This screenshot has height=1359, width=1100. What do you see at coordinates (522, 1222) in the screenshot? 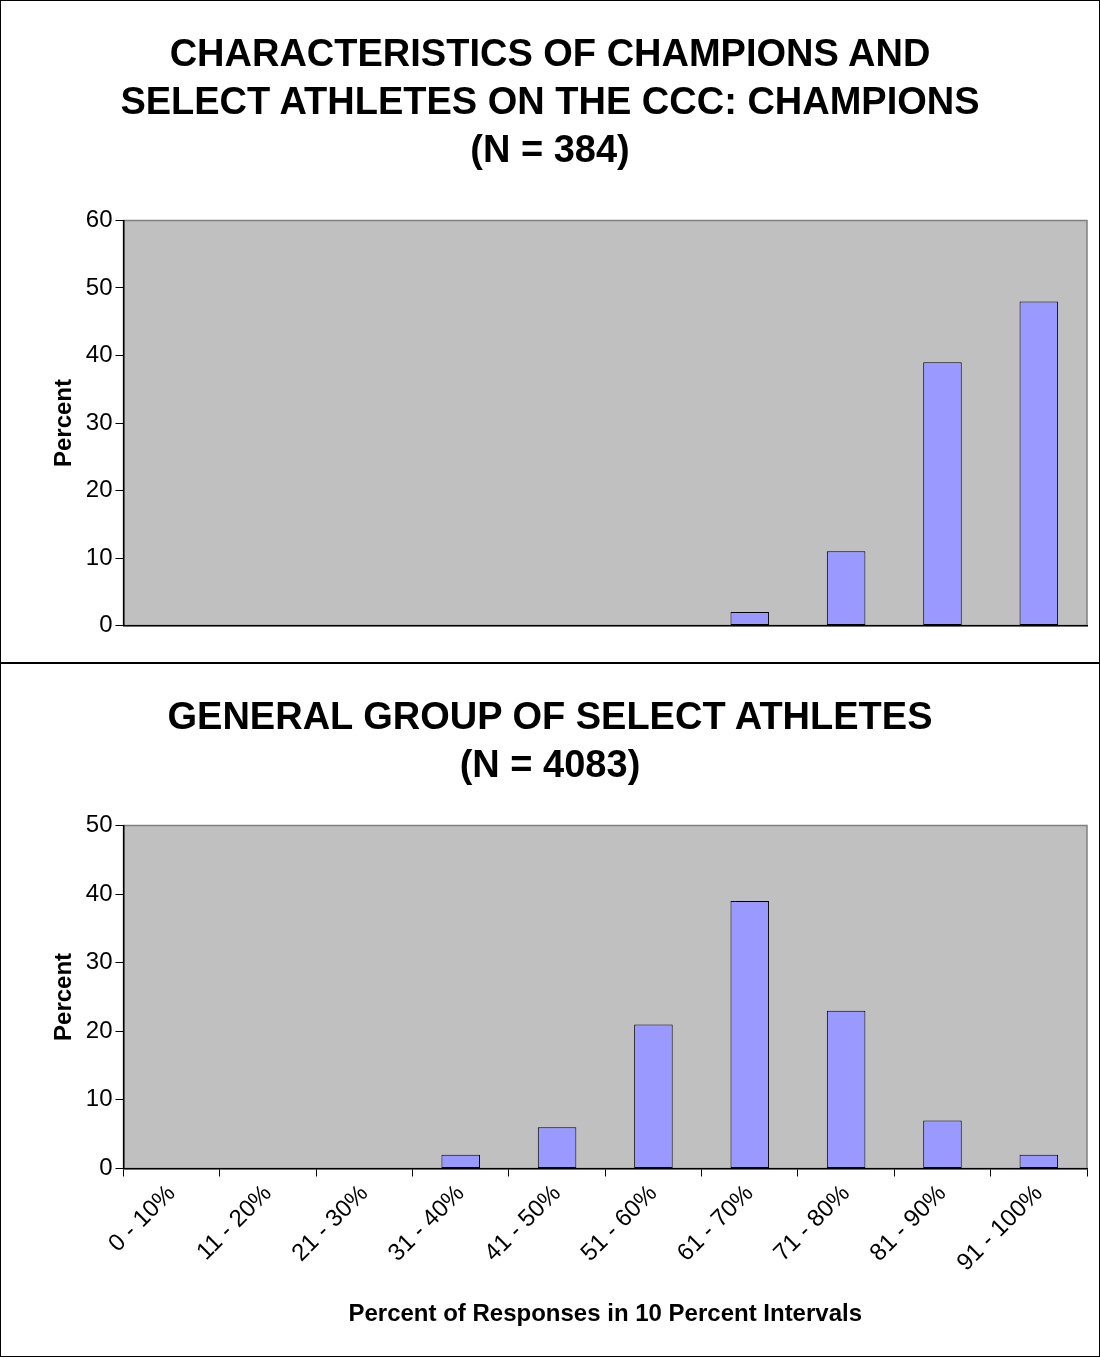
I see `x-tick-label: 41 - 50%` at bounding box center [522, 1222].